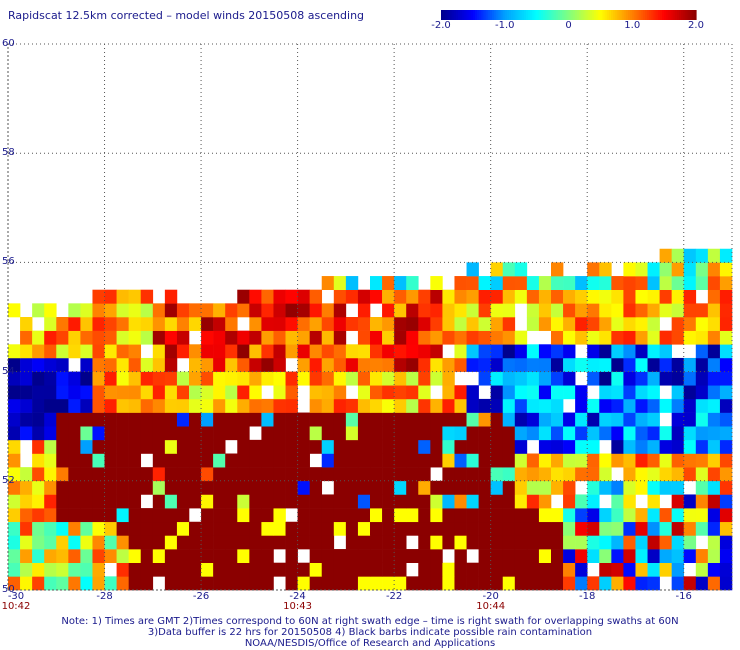 The image size is (740, 650). Describe the element at coordinates (587, 596) in the screenshot. I see `x-tick-label: -18` at that location.